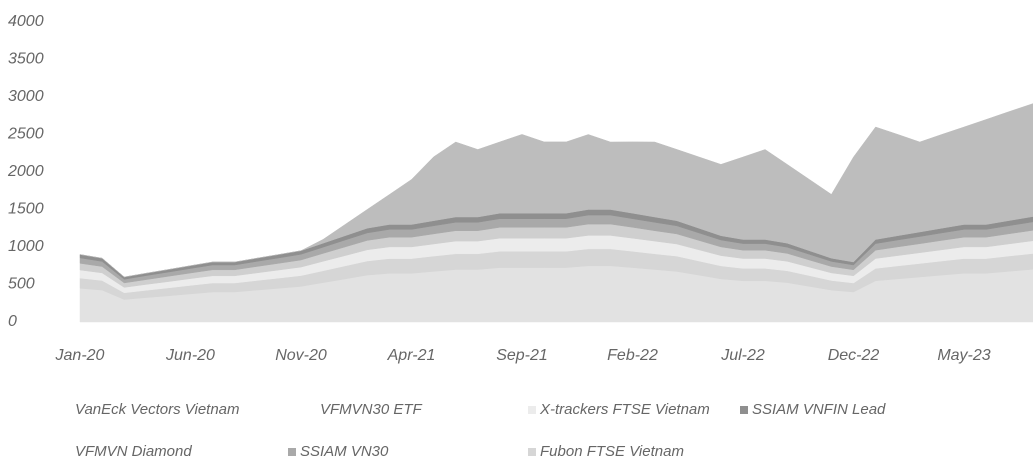 Image resolution: width=1033 pixels, height=461 pixels. I want to click on x-tick-label: Dec-22, so click(854, 355).